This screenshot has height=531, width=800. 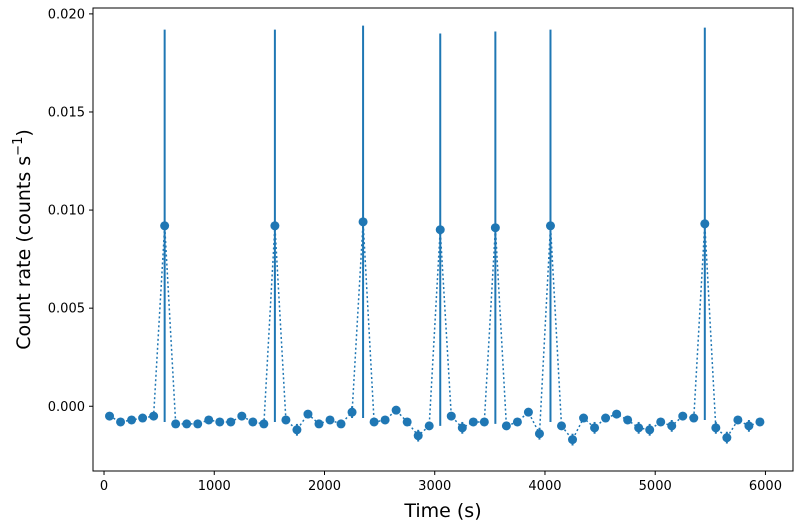 I want to click on y-tick-label: 0.000, so click(x=66, y=407).